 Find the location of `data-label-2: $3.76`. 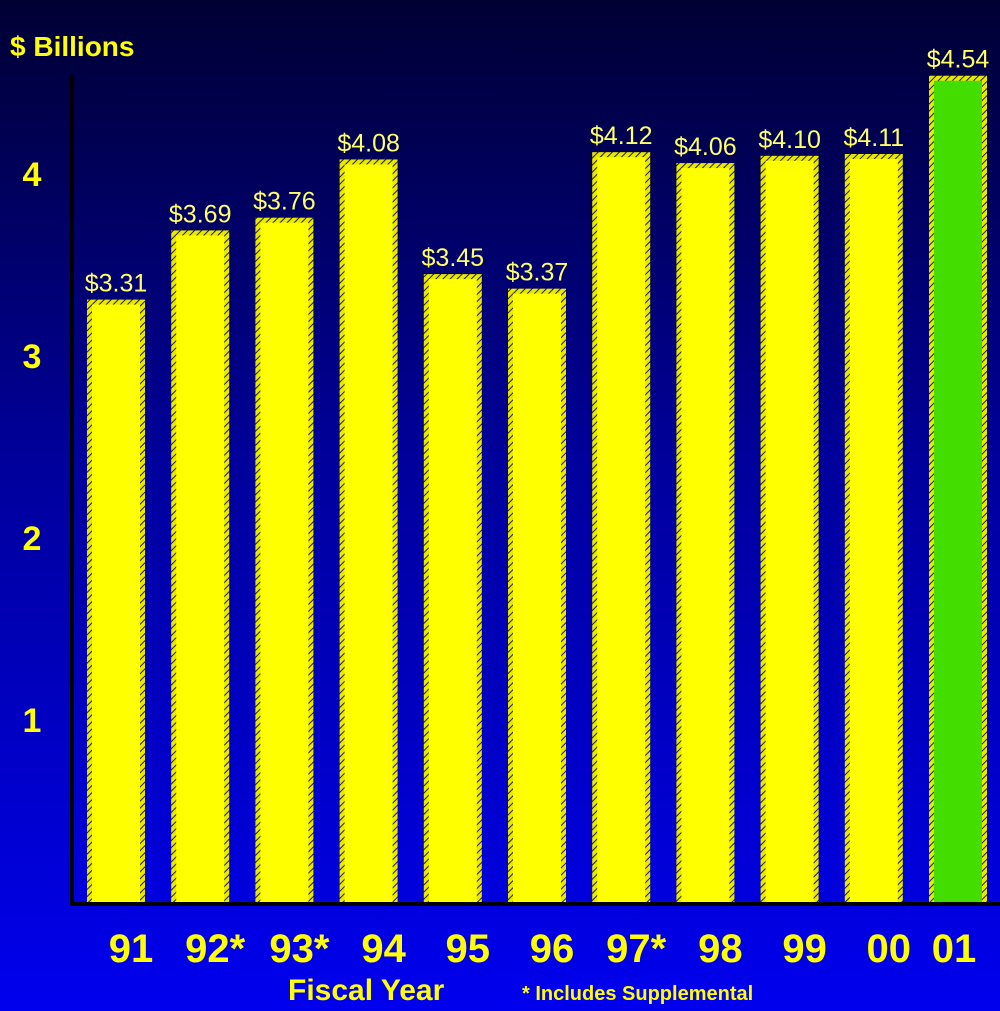

data-label-2: $3.76 is located at coordinates (284, 202).